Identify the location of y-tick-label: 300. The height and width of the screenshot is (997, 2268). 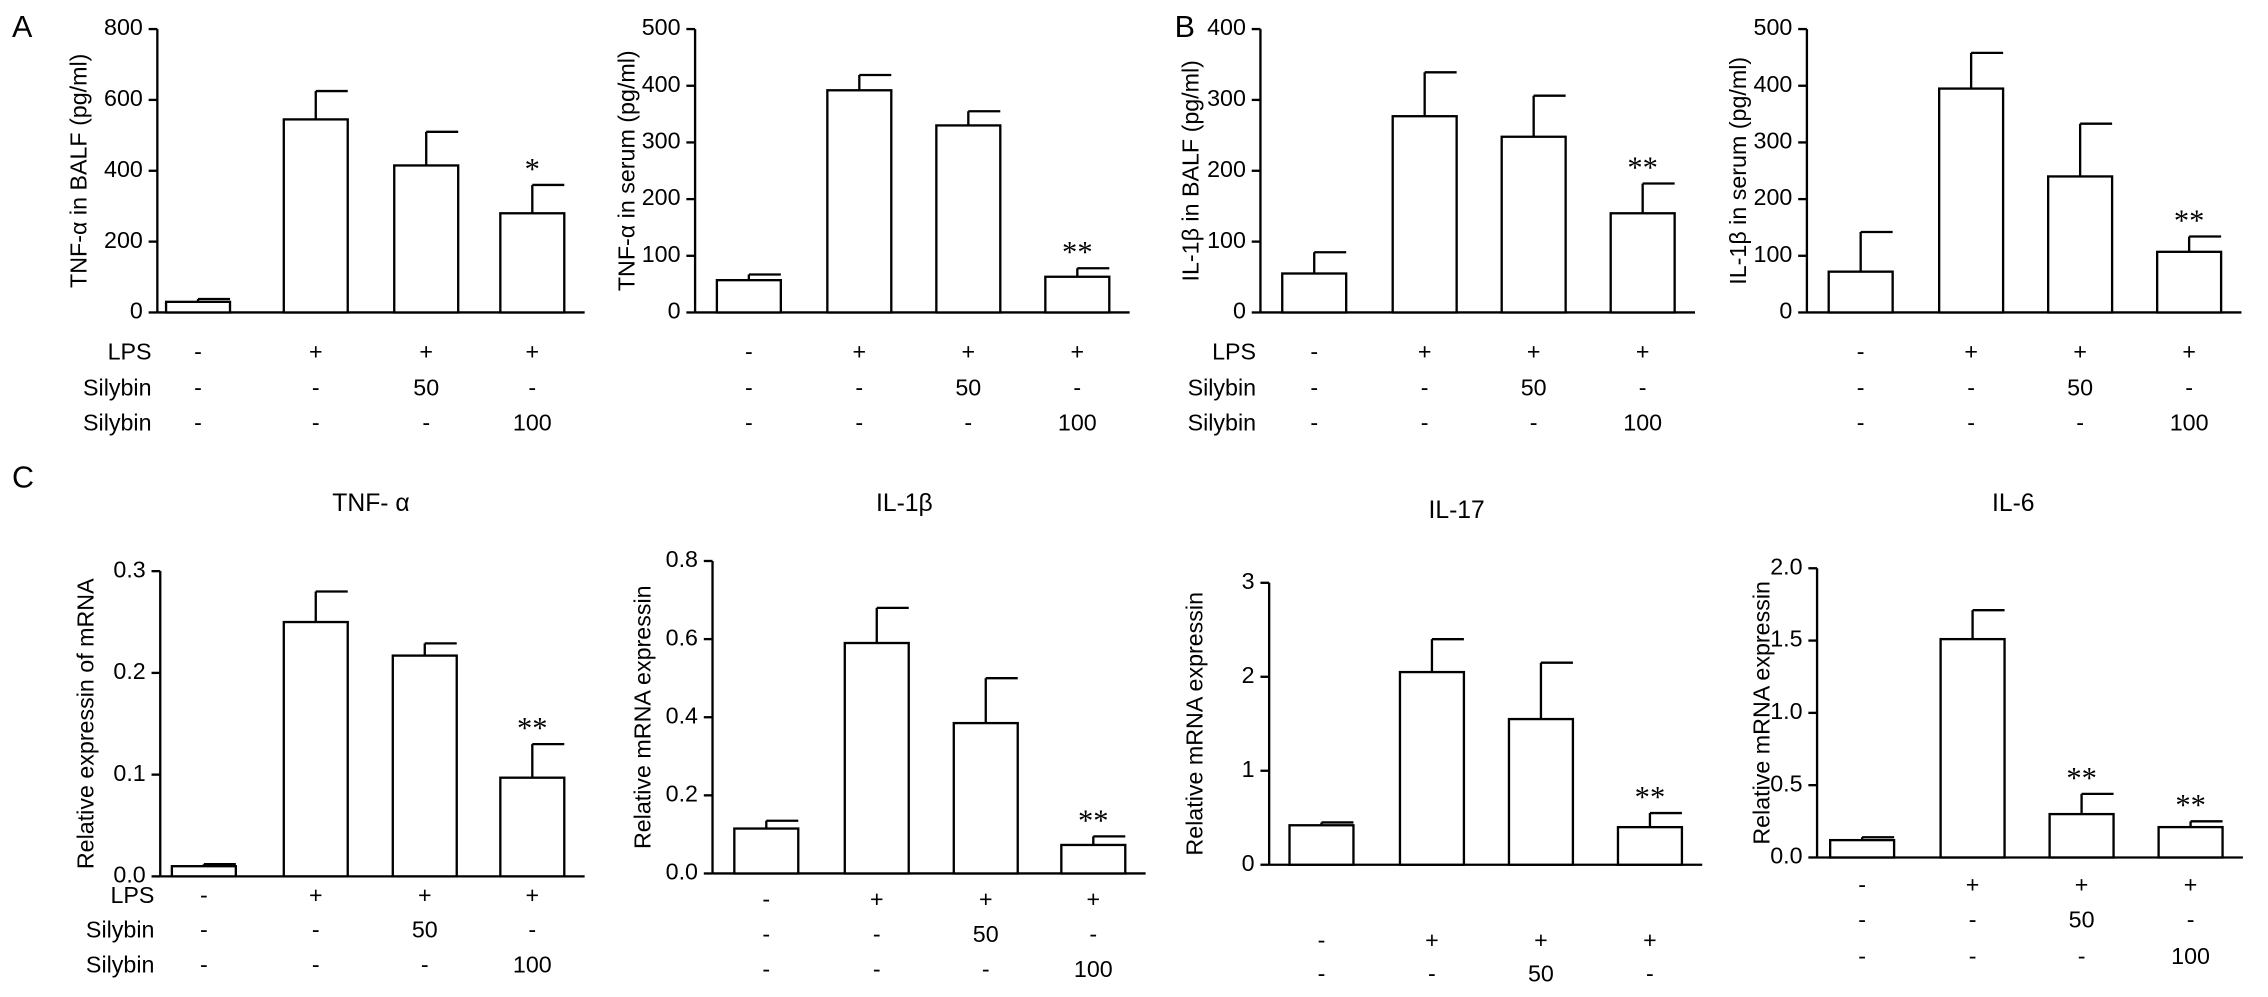
(661, 141).